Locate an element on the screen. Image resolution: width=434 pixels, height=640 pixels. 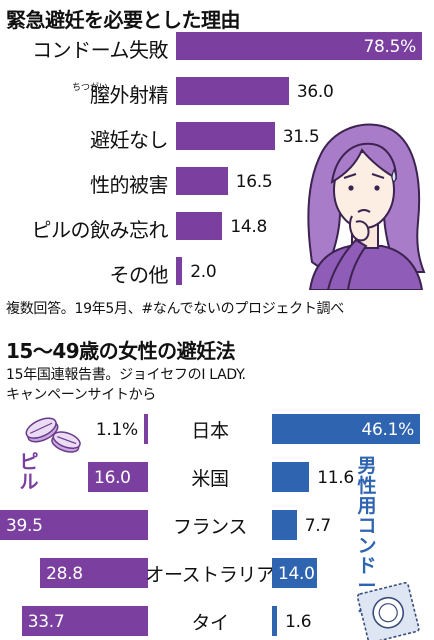
country-label: 日本 is located at coordinates (210, 429).